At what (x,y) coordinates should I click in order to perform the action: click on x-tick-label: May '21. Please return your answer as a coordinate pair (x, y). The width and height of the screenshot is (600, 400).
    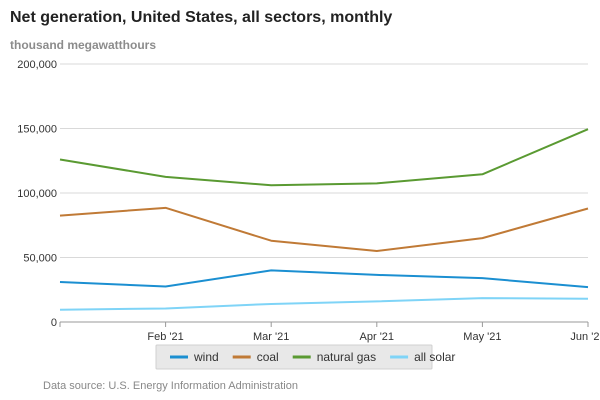
    Looking at the image, I should click on (482, 337).